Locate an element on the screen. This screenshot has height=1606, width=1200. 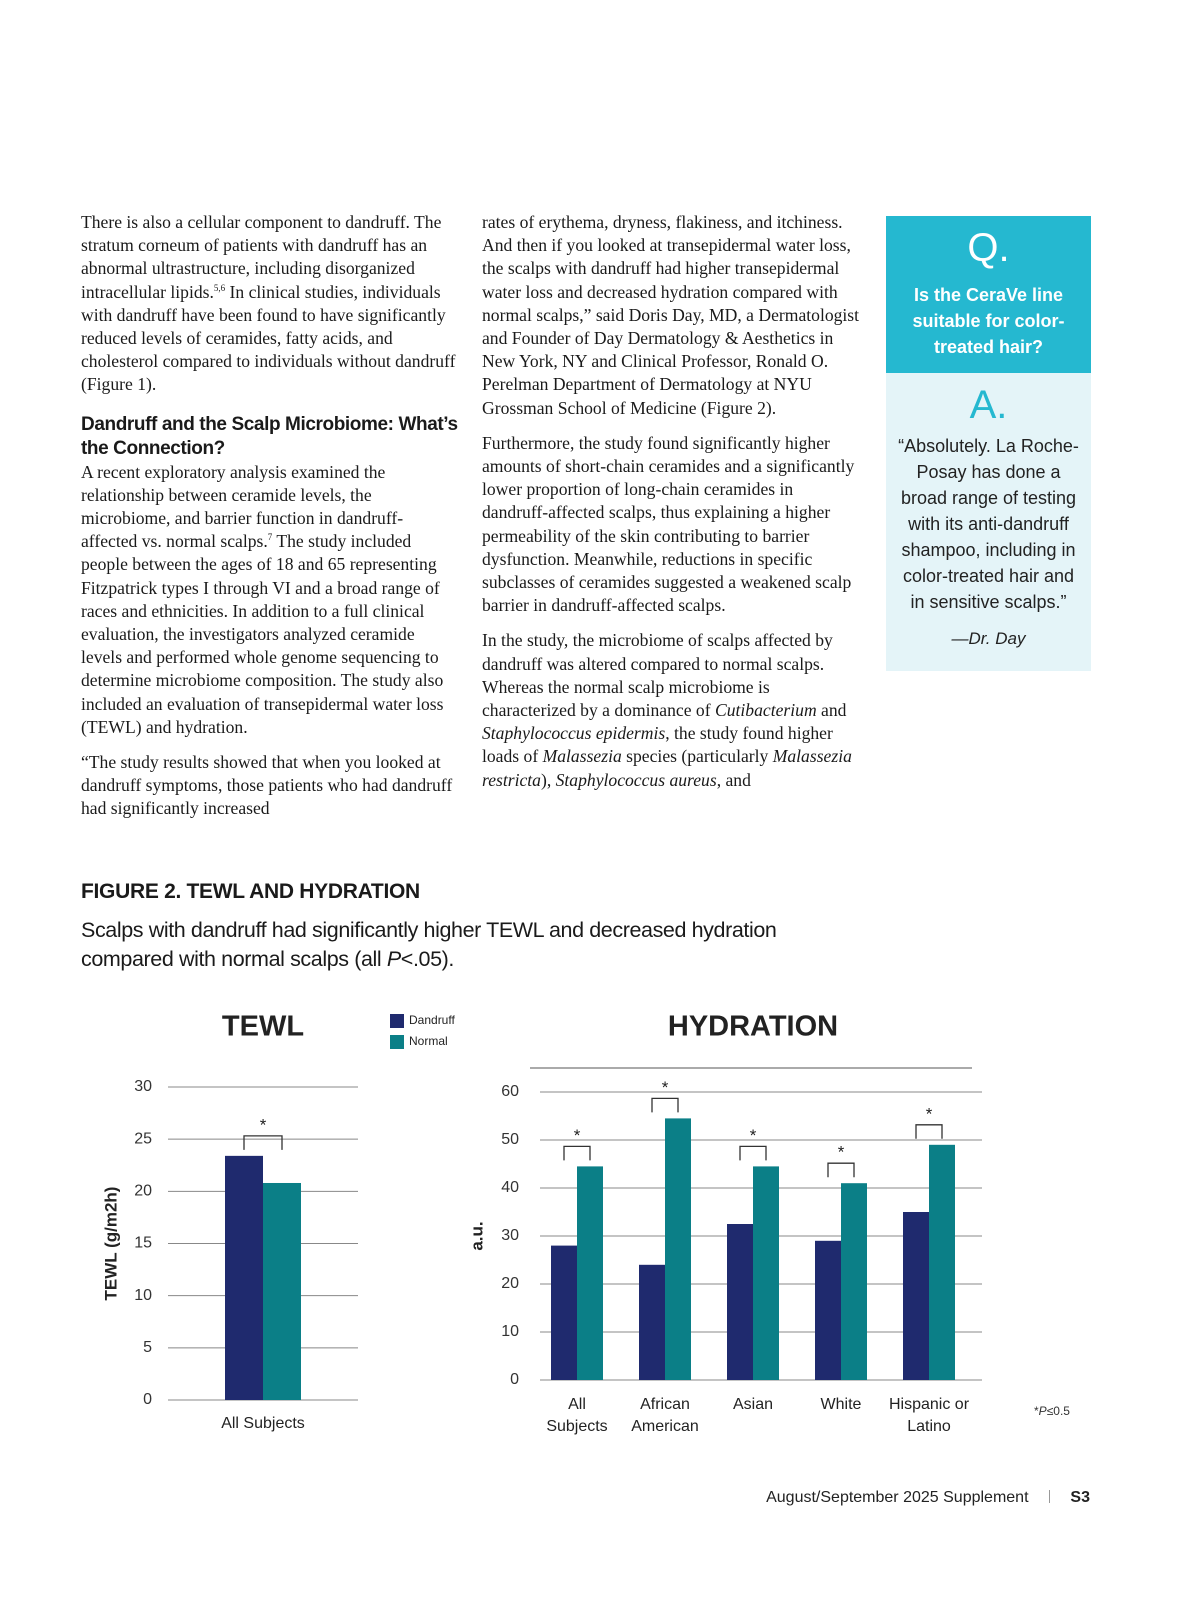
text: , the study found higher loads of is located at coordinates (657, 745).